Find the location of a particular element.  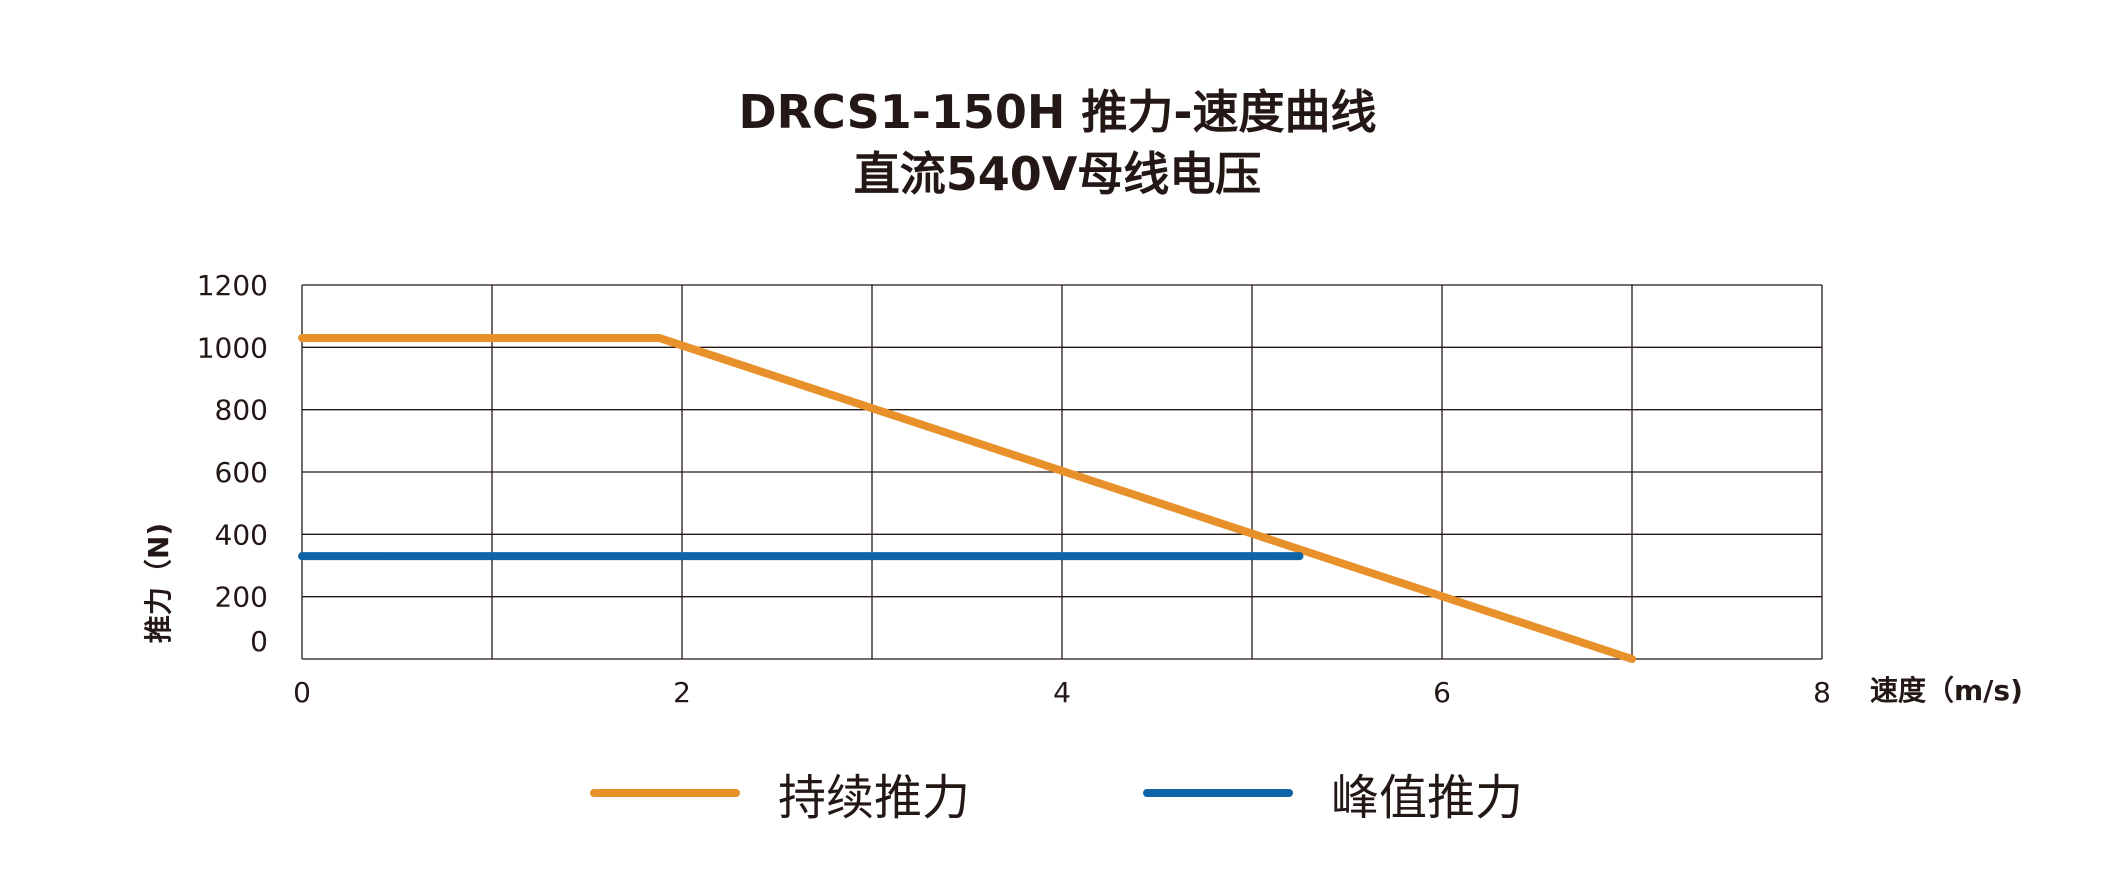

legend-swatch-peak is located at coordinates (1218, 793).